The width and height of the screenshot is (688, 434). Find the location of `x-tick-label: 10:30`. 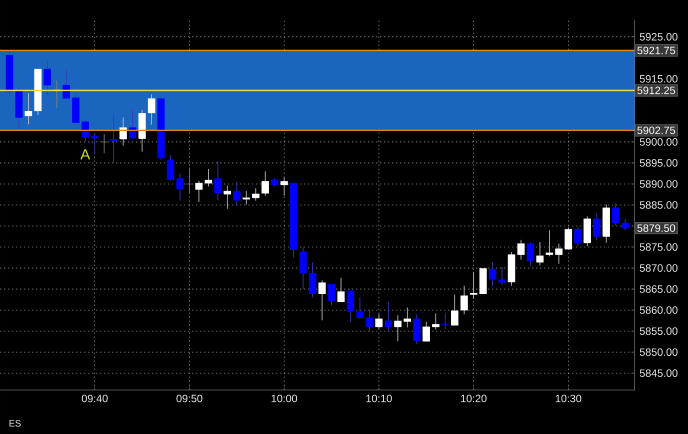

x-tick-label: 10:30 is located at coordinates (569, 398).